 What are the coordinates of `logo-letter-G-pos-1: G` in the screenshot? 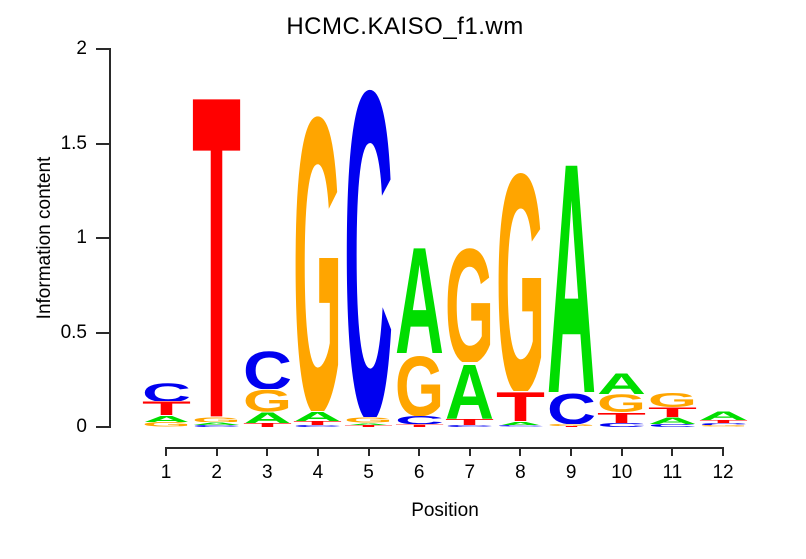 It's located at (166, 424).